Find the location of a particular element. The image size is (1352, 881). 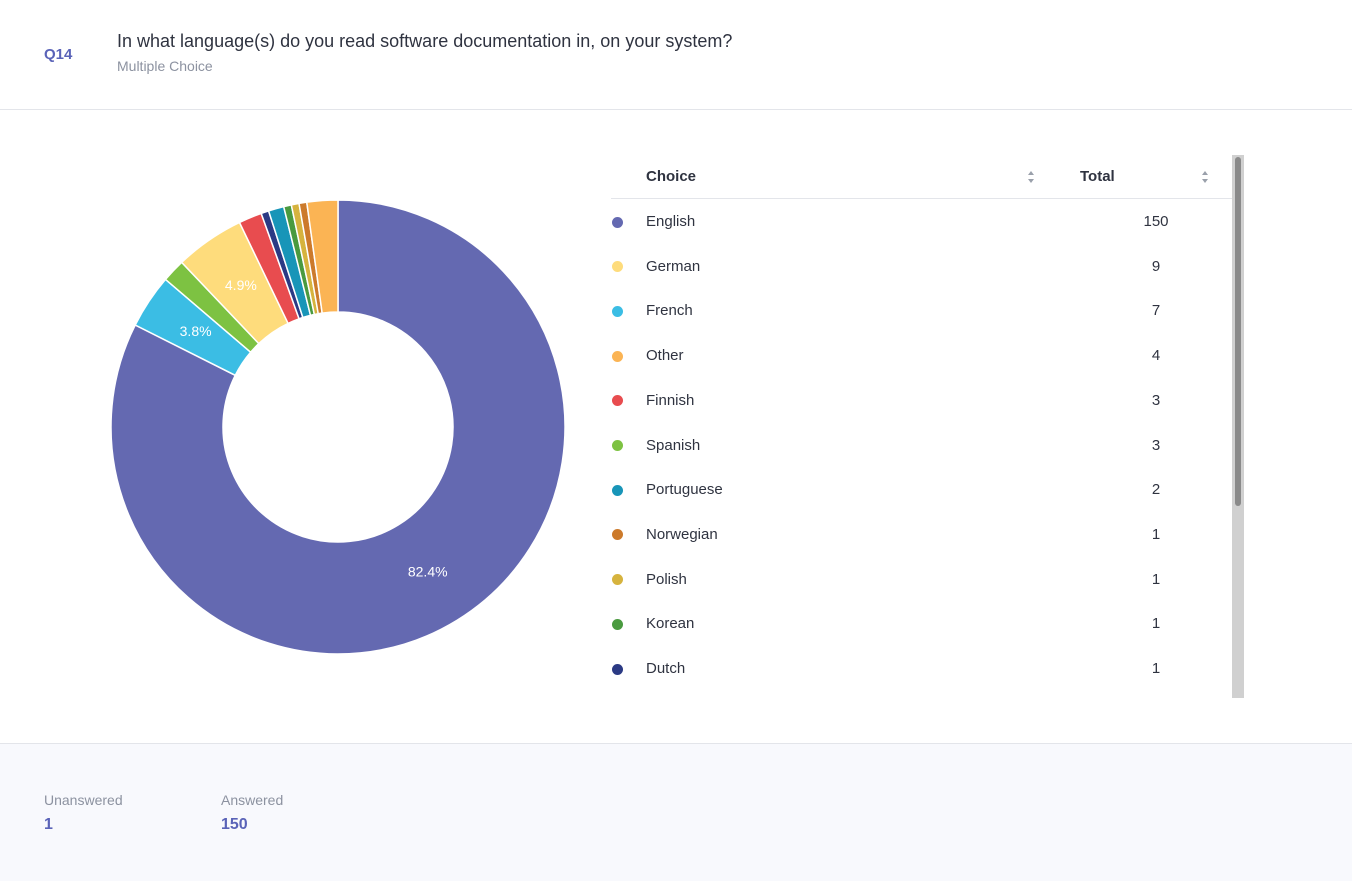

stat-label: Answered is located at coordinates (252, 800).